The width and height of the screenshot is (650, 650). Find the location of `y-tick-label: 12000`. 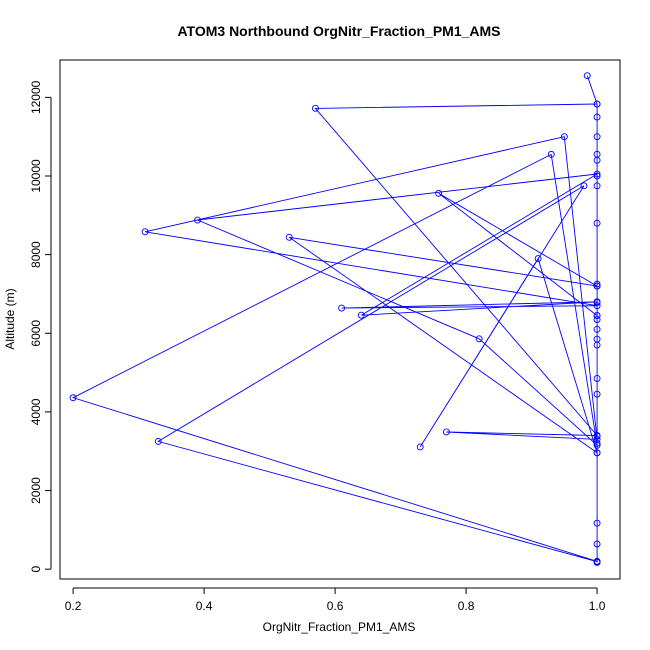

y-tick-label: 12000 is located at coordinates (36, 97).